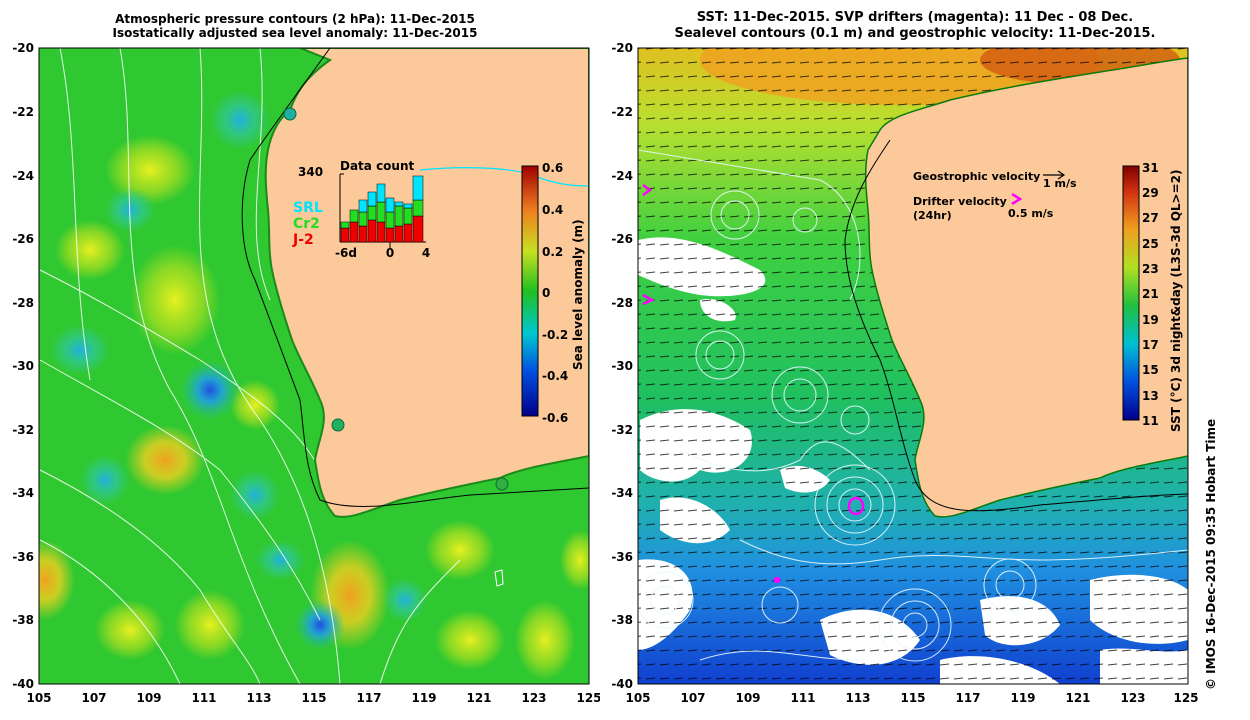  What do you see at coordinates (308, 208) in the screenshot?
I see `legend-srl: SRL` at bounding box center [308, 208].